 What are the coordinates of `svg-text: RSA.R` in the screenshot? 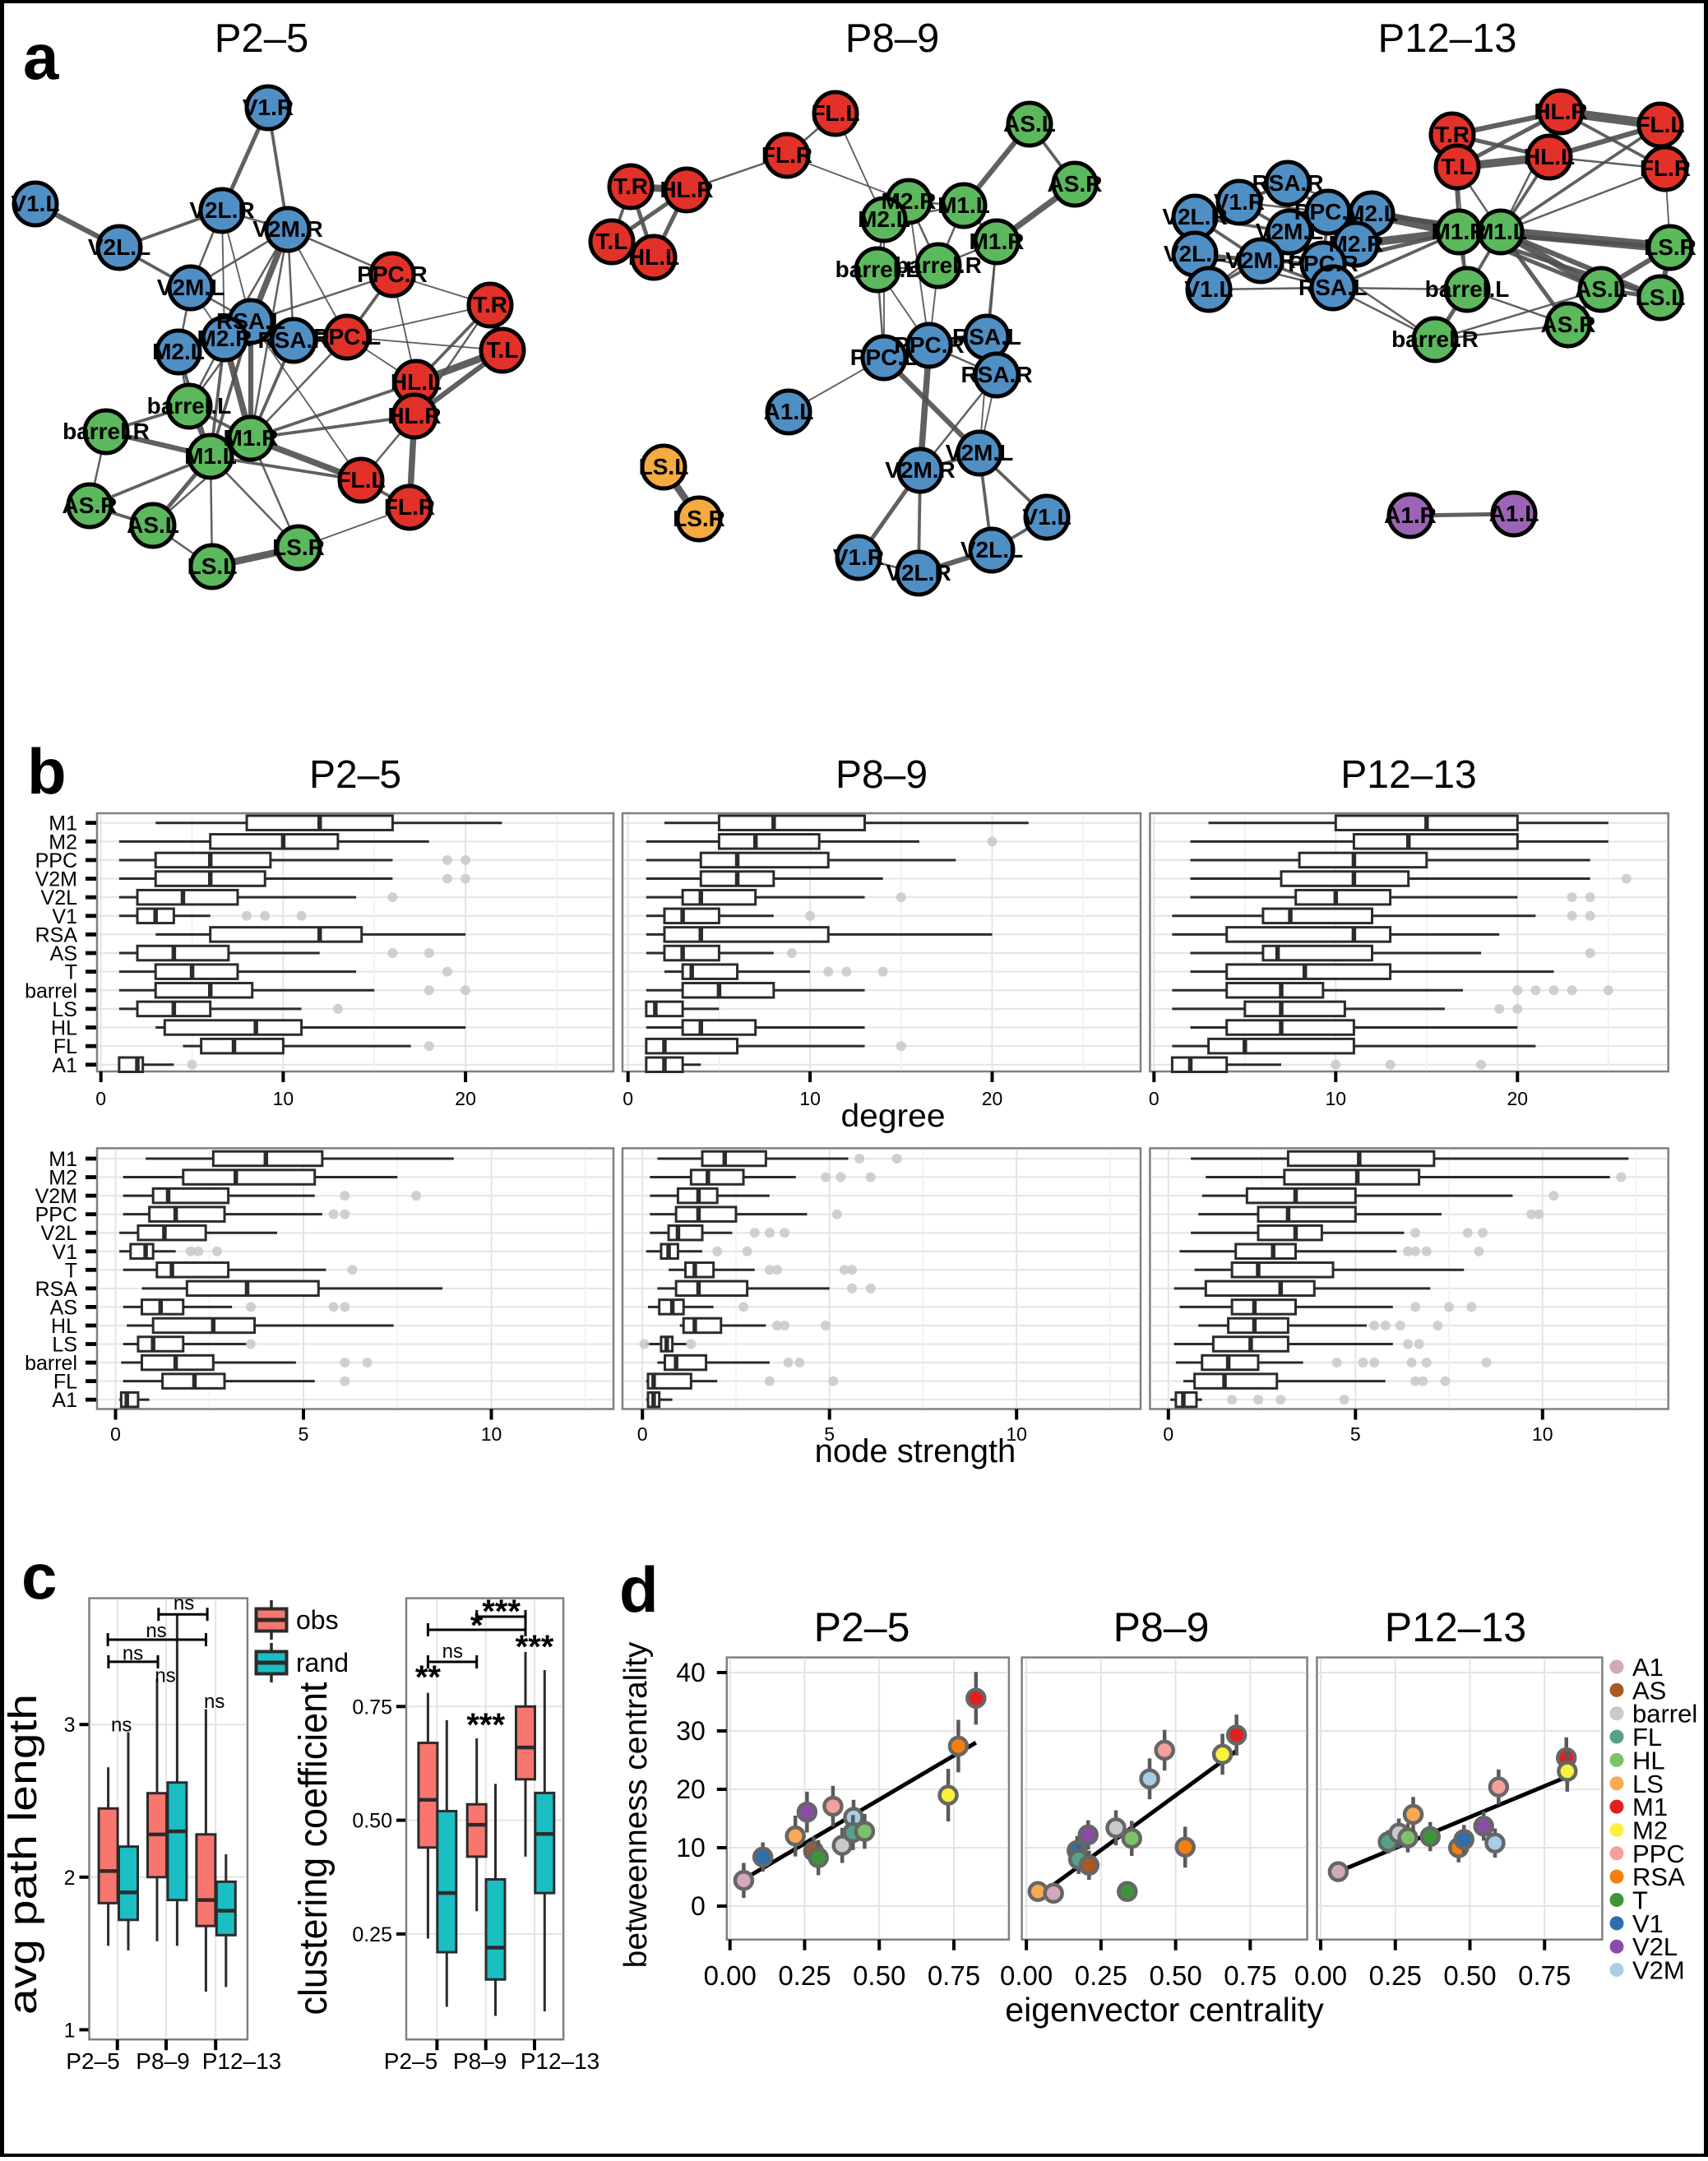 It's located at (293, 340).